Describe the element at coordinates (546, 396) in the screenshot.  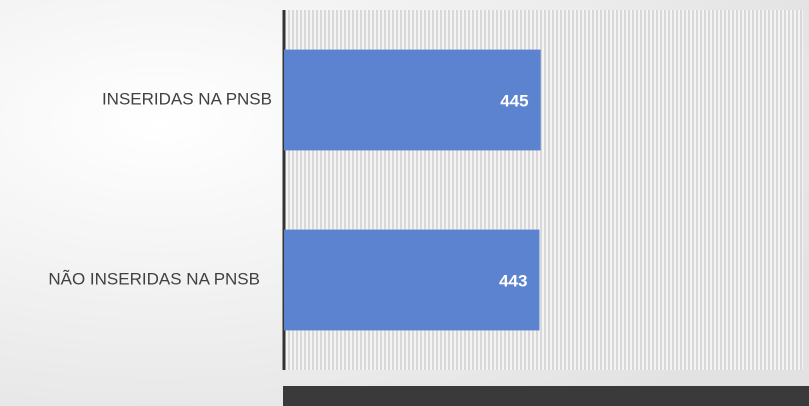
I see `x-axis-strip` at that location.